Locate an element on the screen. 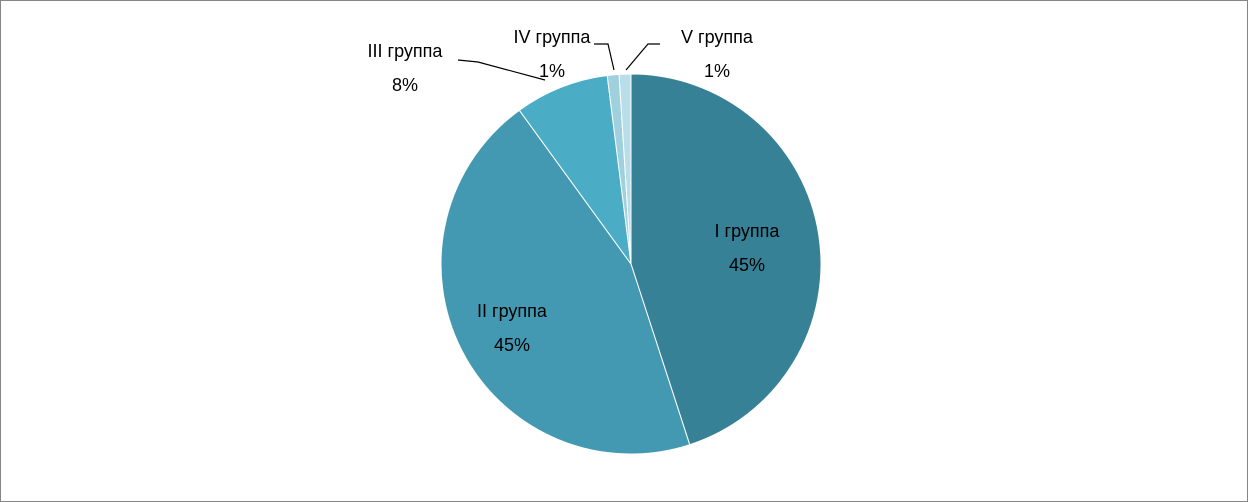 The height and width of the screenshot is (502, 1248). slice-label: IV группа is located at coordinates (553, 37).